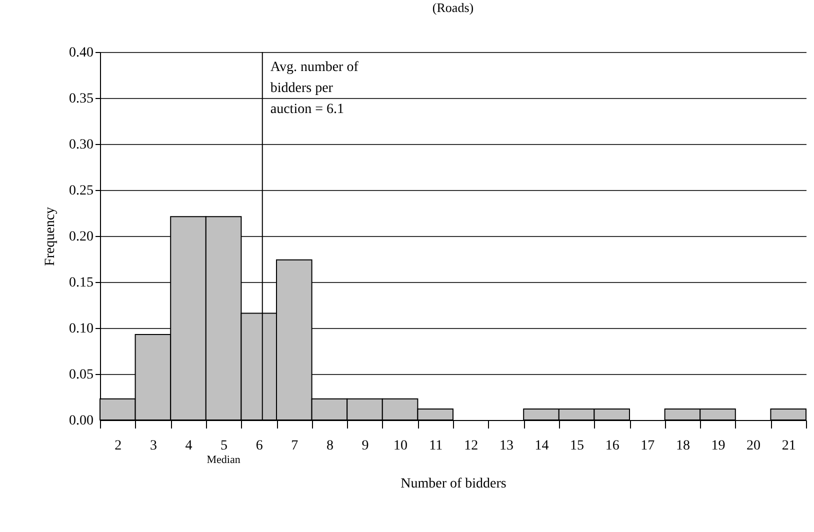 This screenshot has width=814, height=532. I want to click on y-tick-label: 0.20, so click(81, 237).